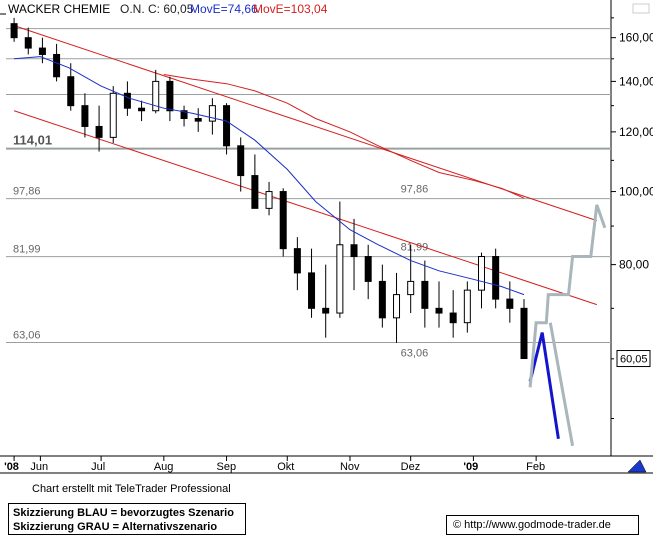  What do you see at coordinates (98, 467) in the screenshot?
I see `x-tick-label: Jul` at bounding box center [98, 467].